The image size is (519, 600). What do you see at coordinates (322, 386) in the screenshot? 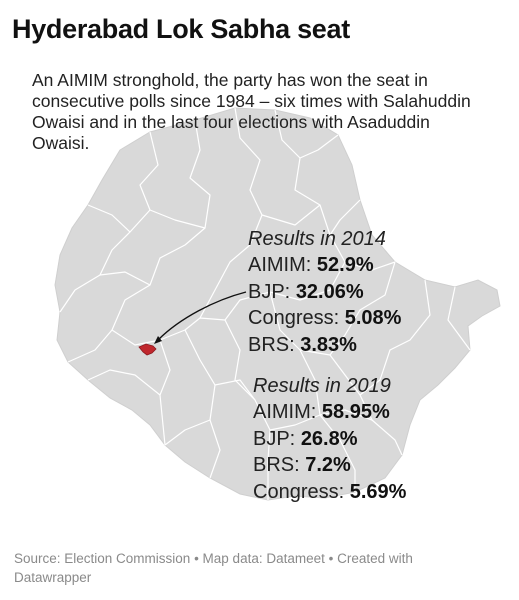
I see `results-2019-heading: Results in 2019` at bounding box center [322, 386].